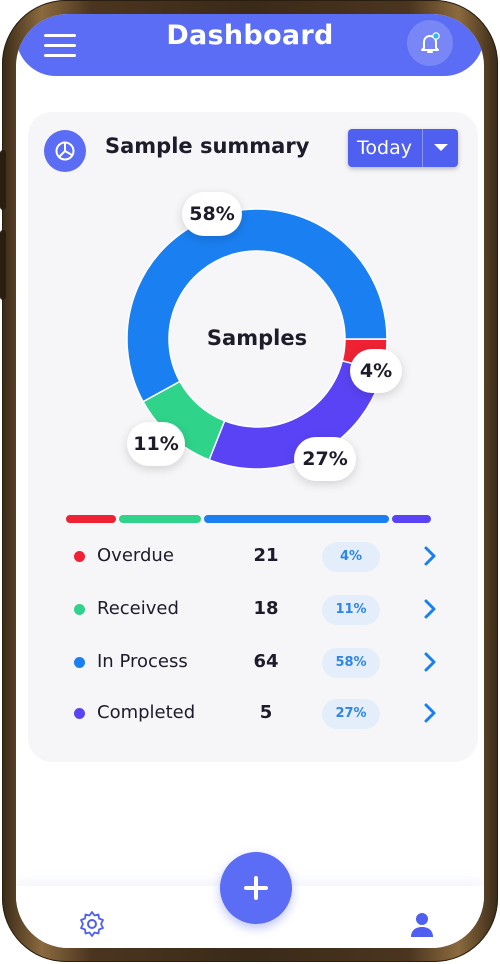 This screenshot has width=500, height=964. Describe the element at coordinates (411, 519) in the screenshot. I see `bar-segment-completed` at that location.